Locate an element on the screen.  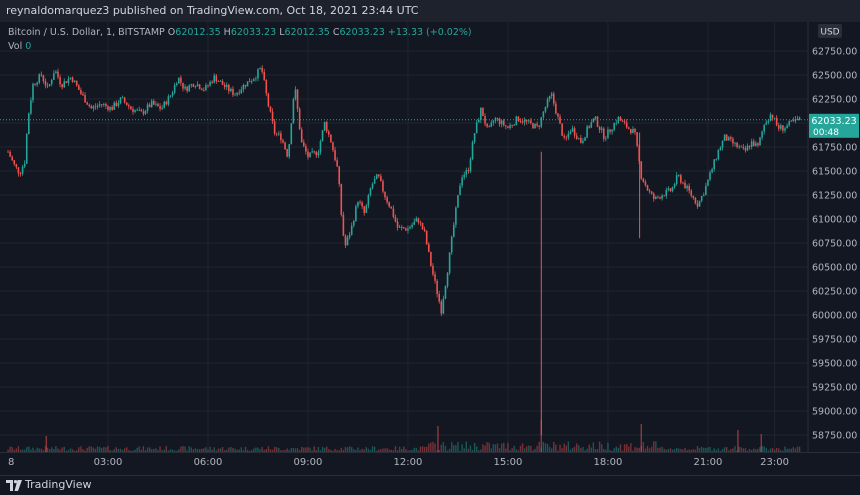
y-tick-label: 59750.00 is located at coordinates (834, 340).